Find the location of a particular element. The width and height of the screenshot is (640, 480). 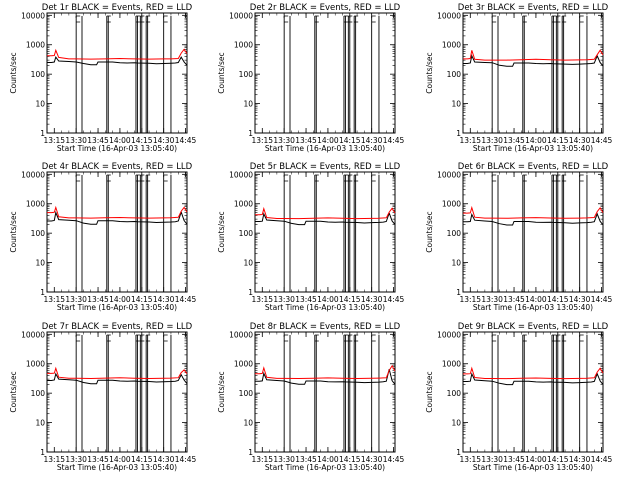

x-axis-label: Start Time (16-Apr-03 13:05:40) is located at coordinates (533, 307).